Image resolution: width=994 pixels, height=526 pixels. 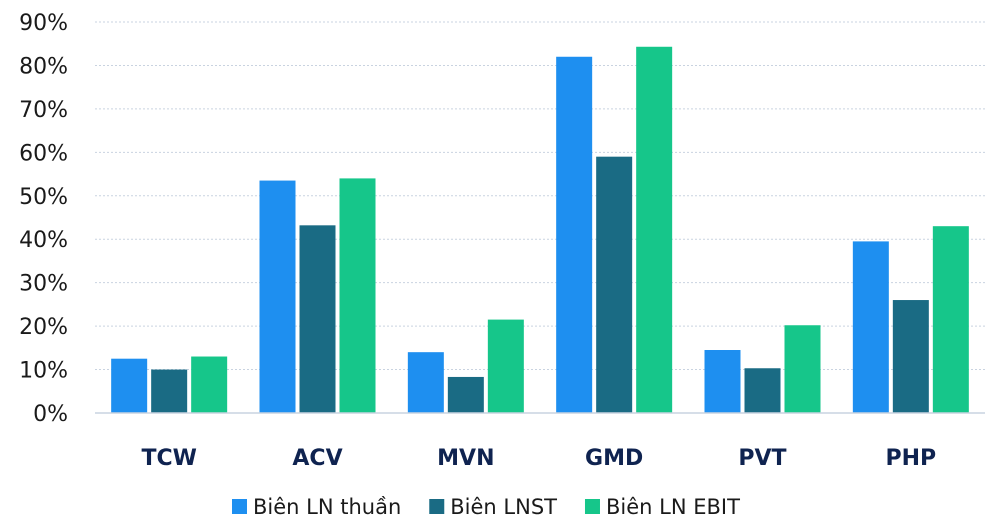 I want to click on x-tick-label: GMD, so click(x=614, y=458).